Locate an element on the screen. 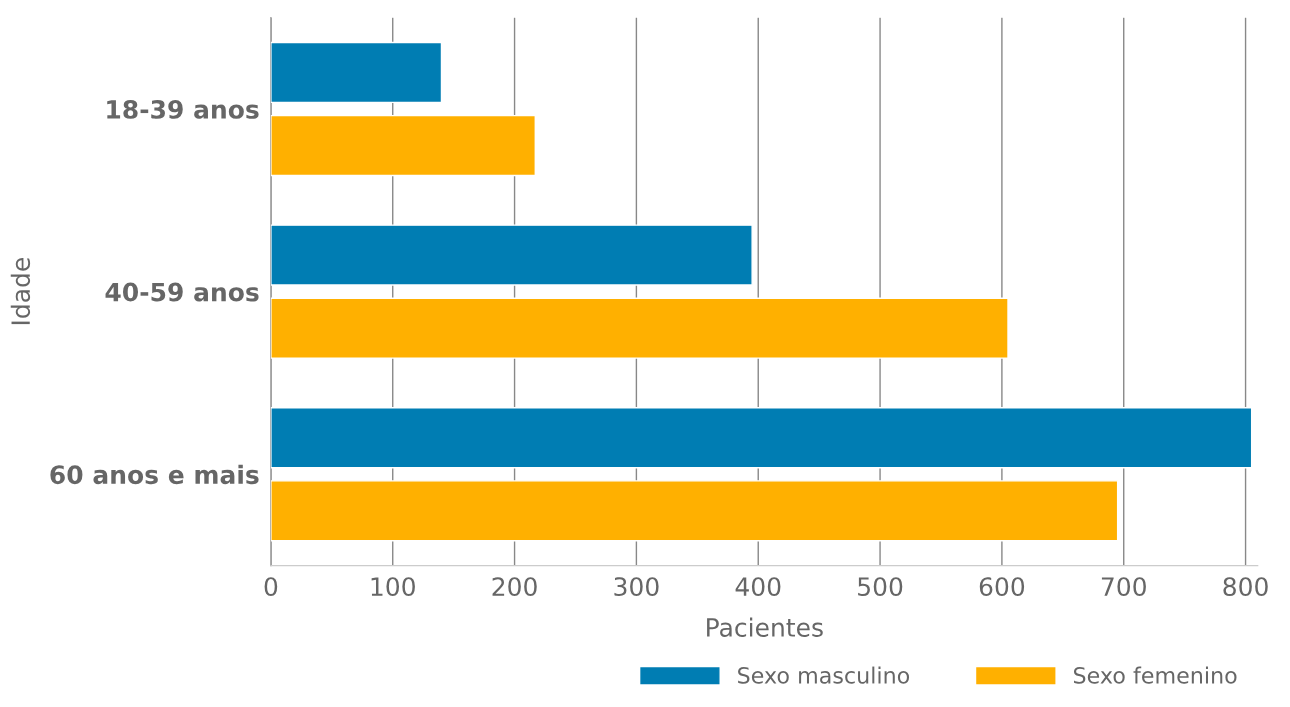 Image resolution: width=1290 pixels, height=707 pixels. x-tick-label: 700 is located at coordinates (1123, 587).